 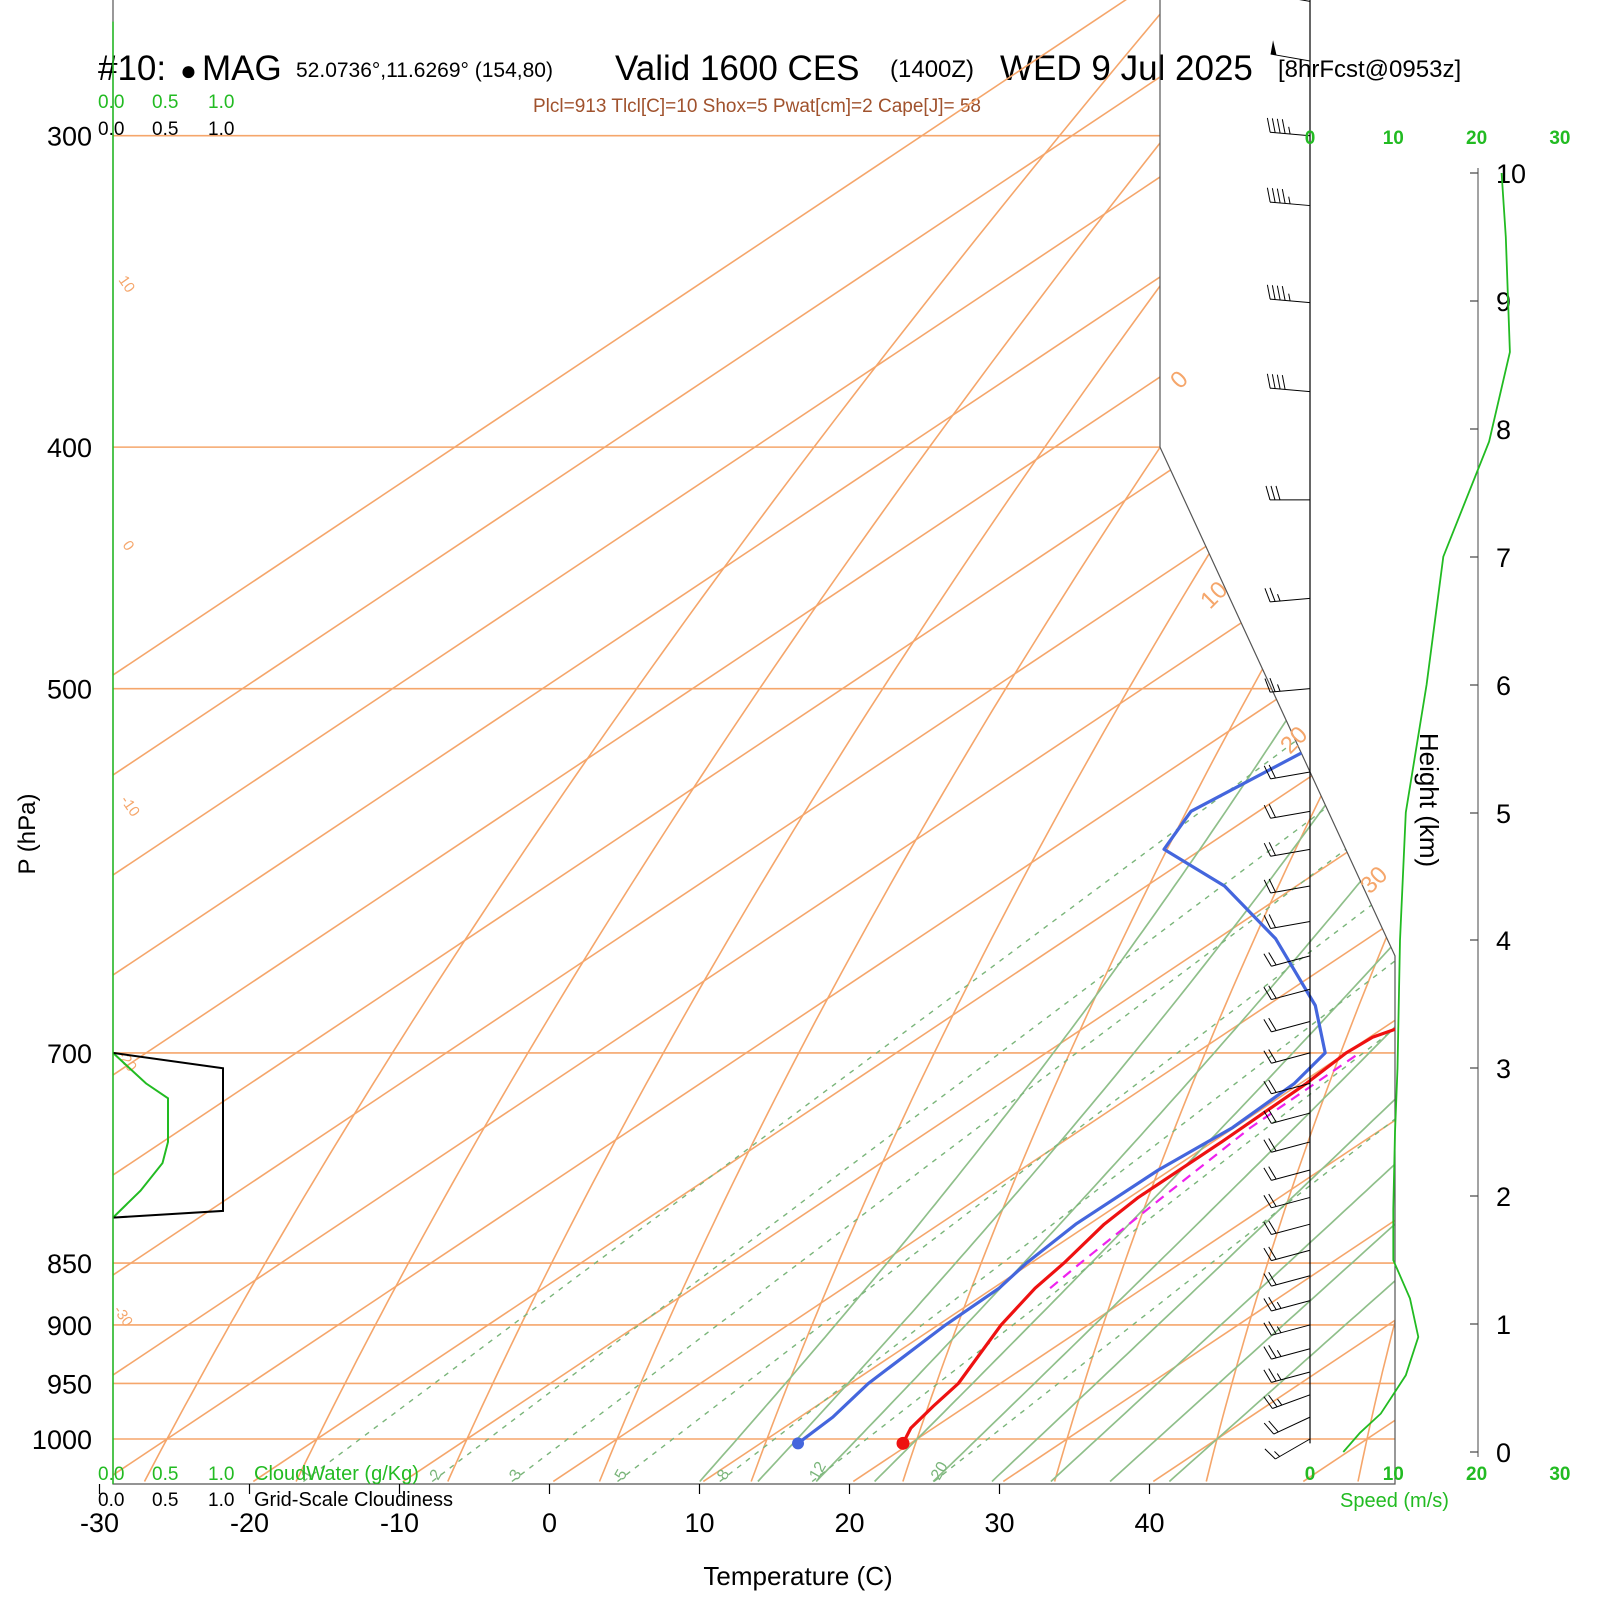 What do you see at coordinates (69, 1054) in the screenshot?
I see `pressure-tick-label: 700` at bounding box center [69, 1054].